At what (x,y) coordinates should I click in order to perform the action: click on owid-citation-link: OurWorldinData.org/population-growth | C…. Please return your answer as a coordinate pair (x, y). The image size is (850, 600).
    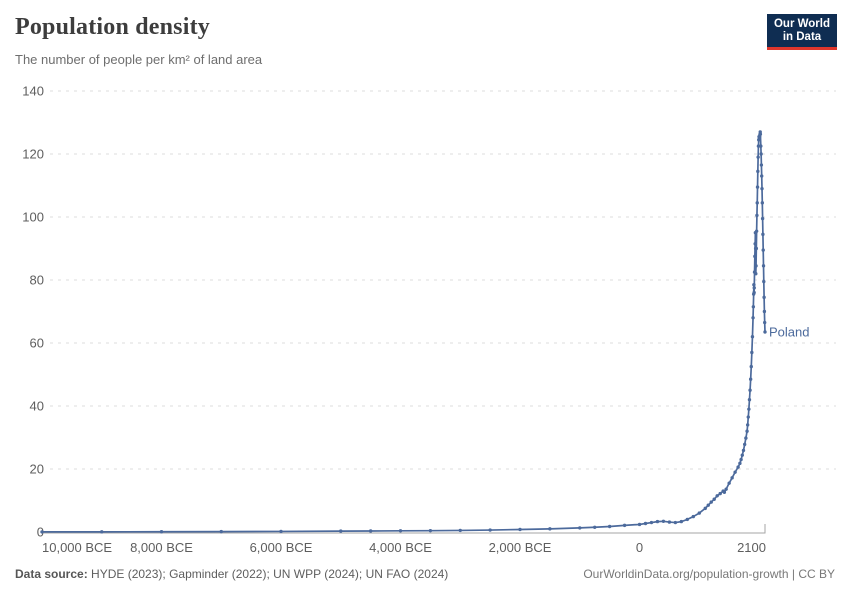
    Looking at the image, I should click on (709, 574).